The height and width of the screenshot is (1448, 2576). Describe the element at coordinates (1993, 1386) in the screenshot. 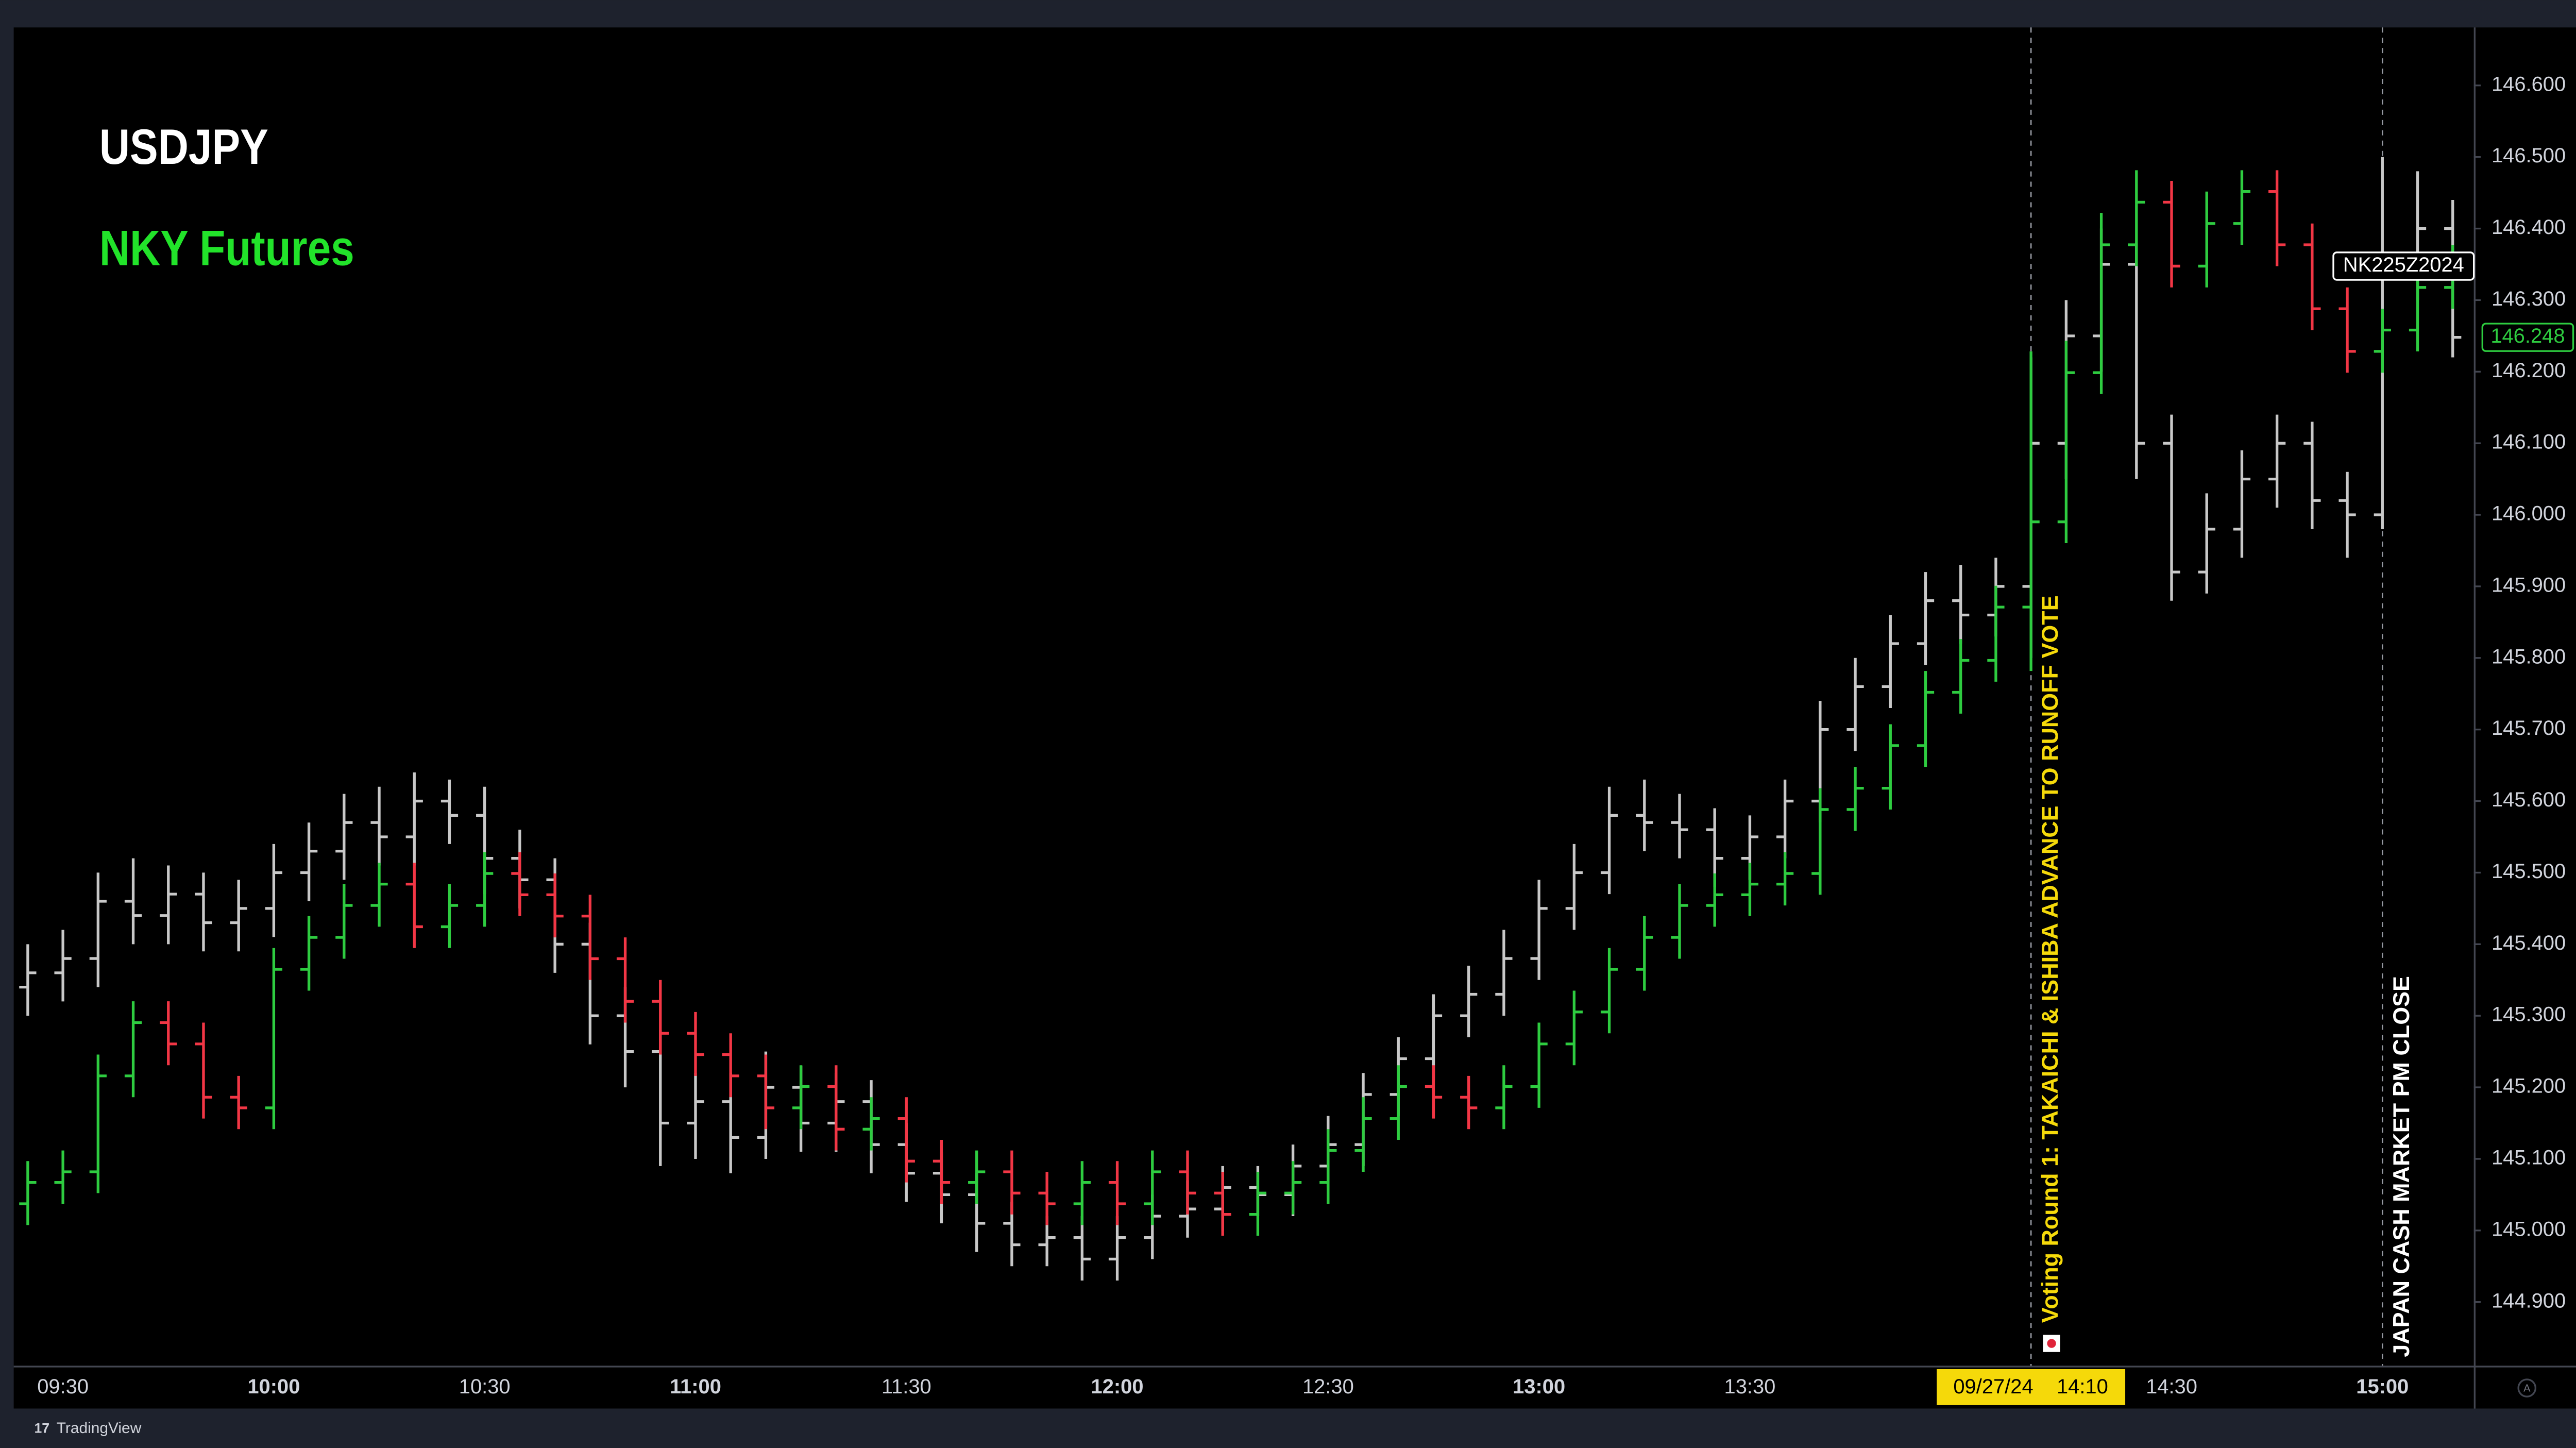

I see `crosshair-date: 09/27/24` at that location.